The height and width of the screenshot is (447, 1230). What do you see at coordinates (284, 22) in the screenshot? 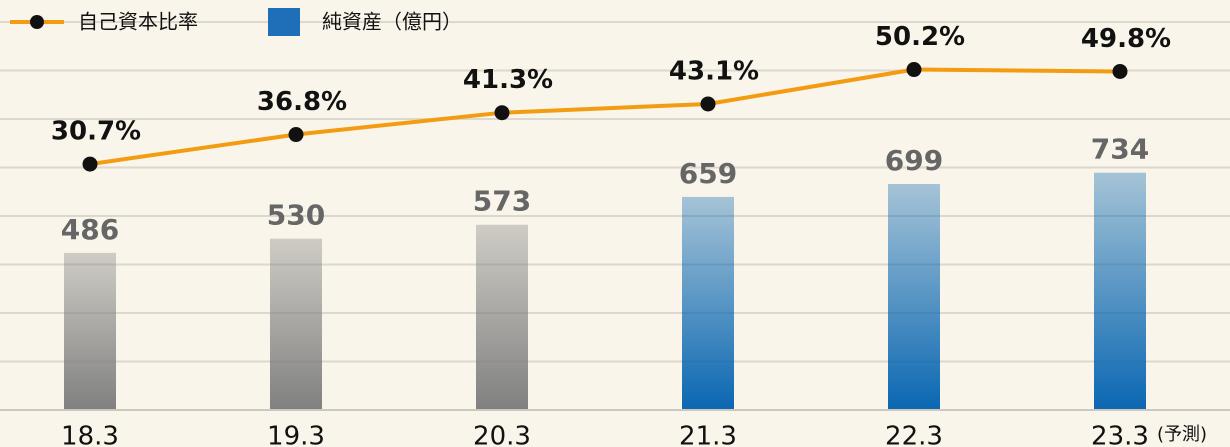
I see `legend-swatch` at bounding box center [284, 22].